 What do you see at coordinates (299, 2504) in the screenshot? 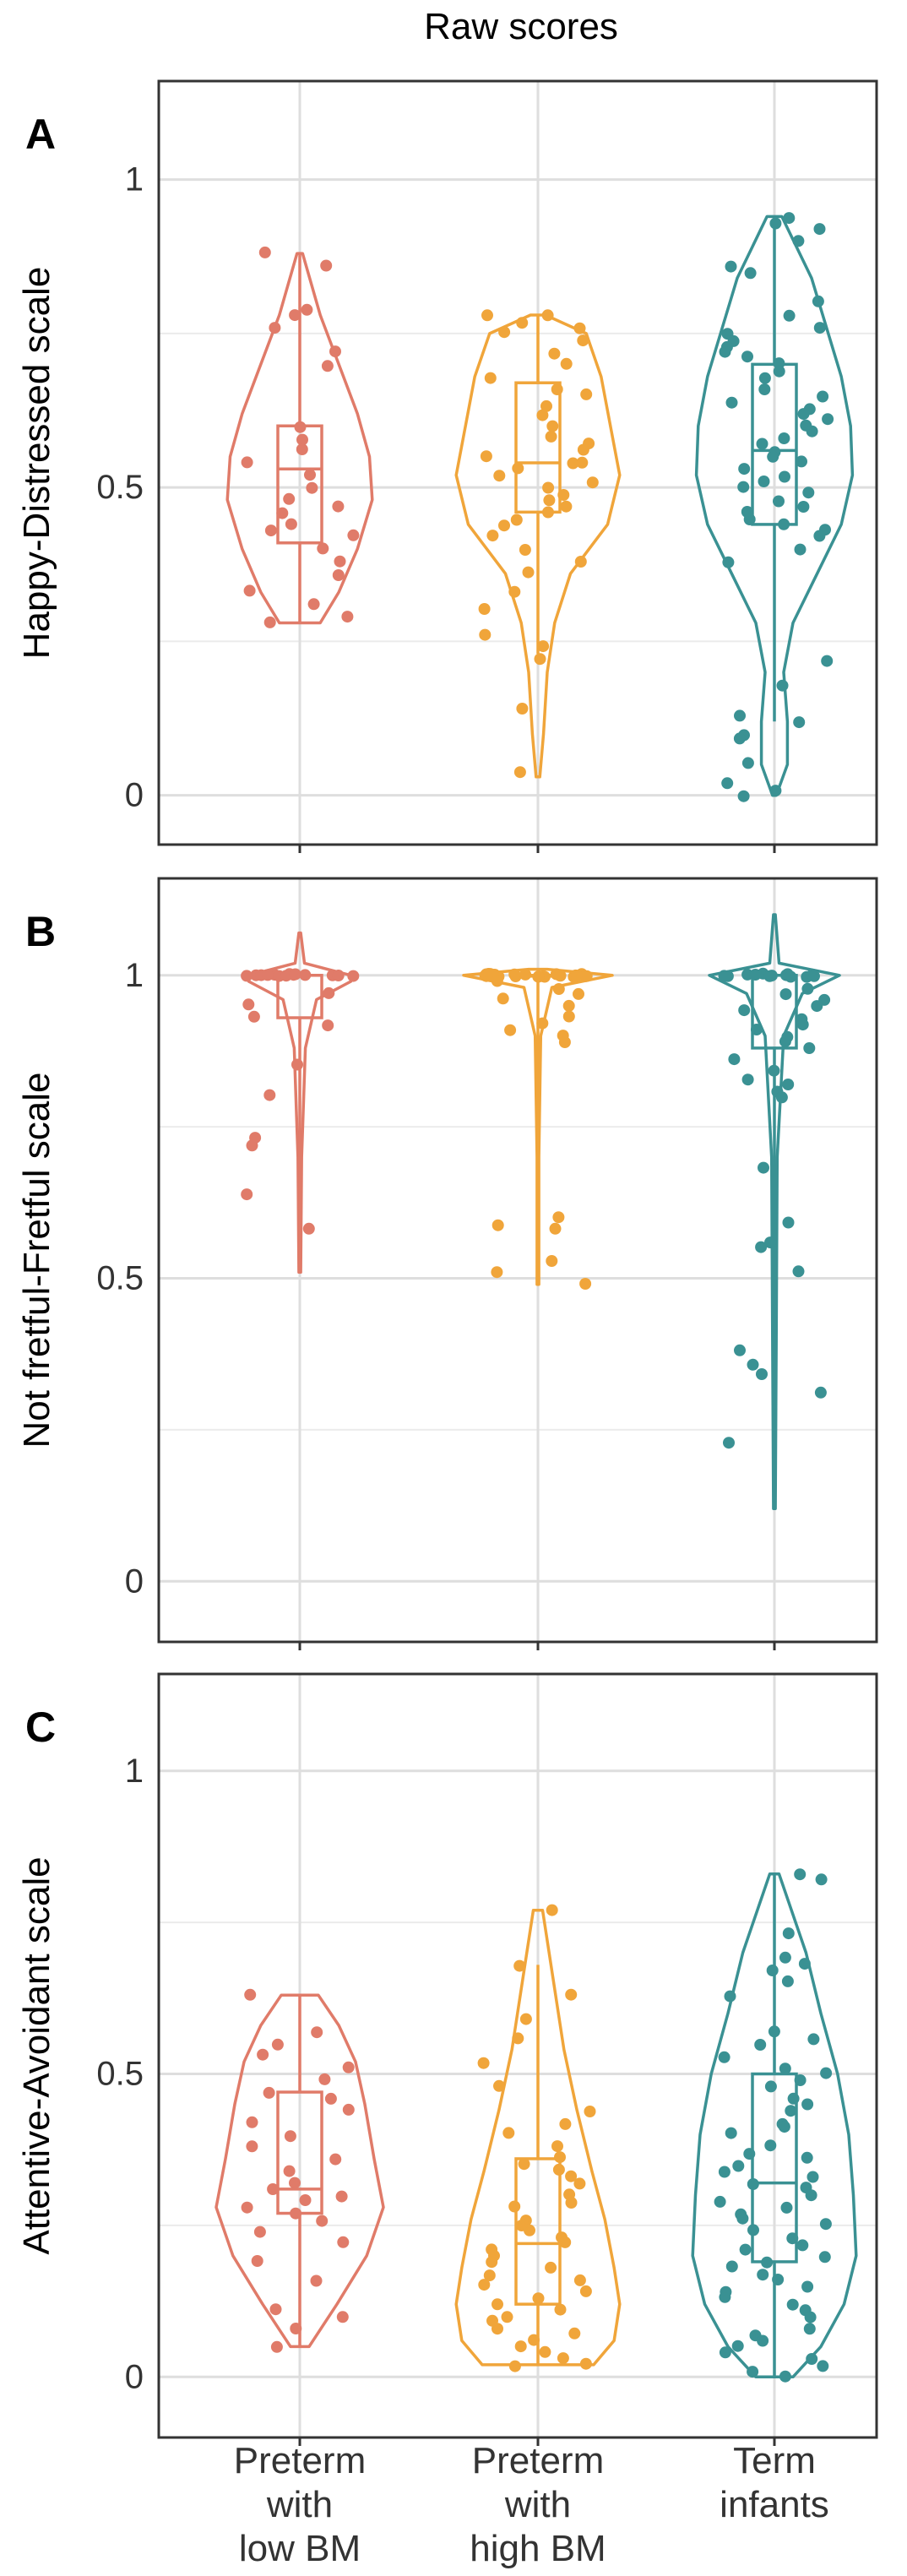
I see `x-tick-label-line: with` at bounding box center [299, 2504].